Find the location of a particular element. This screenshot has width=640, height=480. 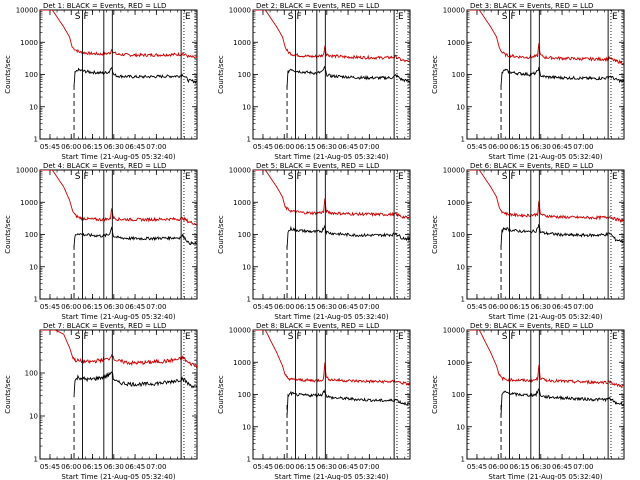

chart-title: Det 6: BLACK = Events, RED = LLD is located at coordinates (531, 166).